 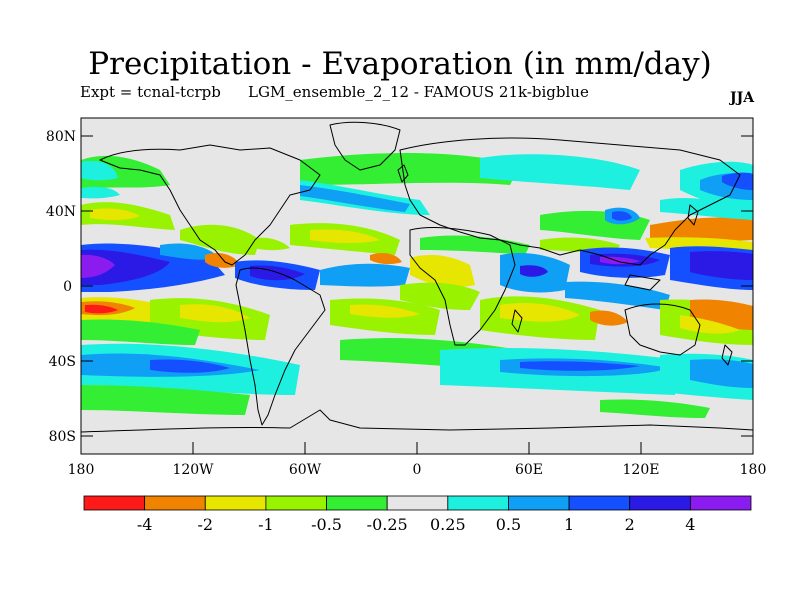 What do you see at coordinates (642, 282) in the screenshot?
I see `coastline-indonesia` at bounding box center [642, 282].